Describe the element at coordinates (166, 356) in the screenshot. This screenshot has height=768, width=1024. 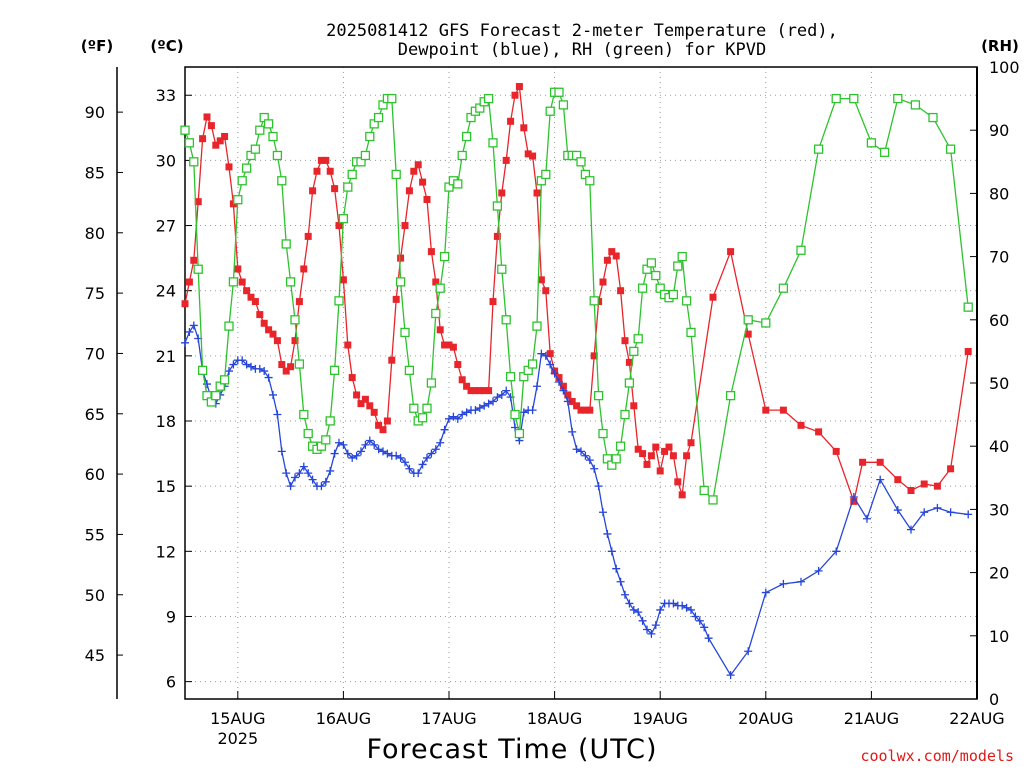
I see `celsius-tick-label: 21` at that location.